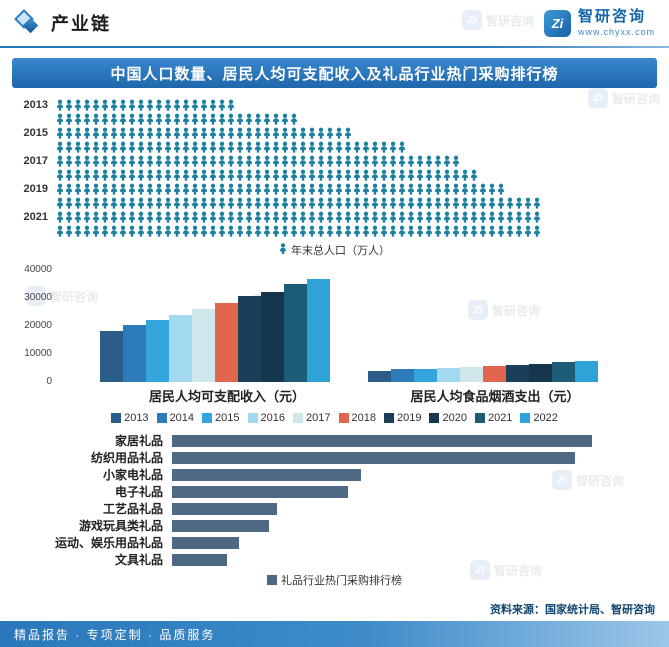 This screenshot has height=647, width=669. What do you see at coordinates (280, 189) in the screenshot?
I see `population-icons` at bounding box center [280, 189].